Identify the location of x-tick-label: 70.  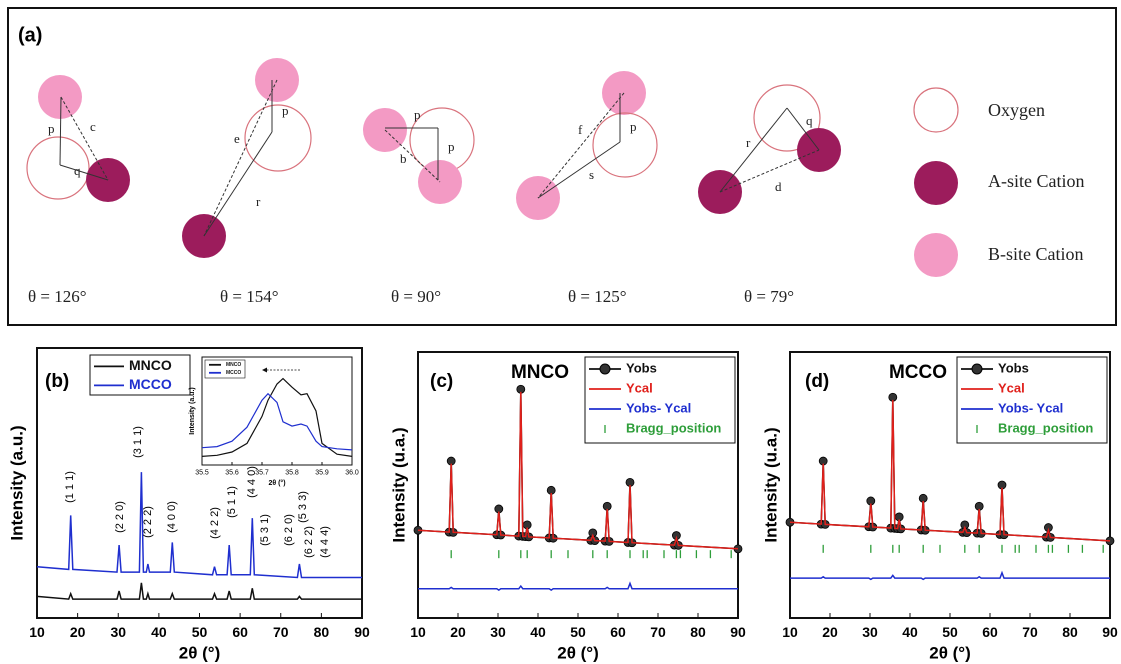
(1030, 632).